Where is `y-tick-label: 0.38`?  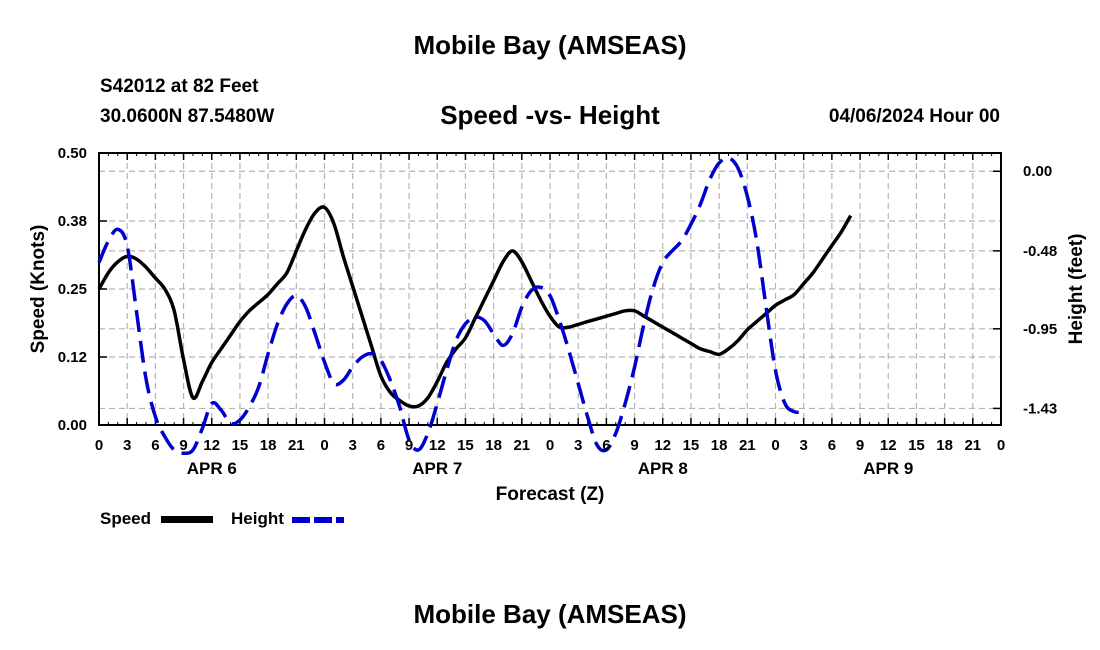 y-tick-label: 0.38 is located at coordinates (72, 221).